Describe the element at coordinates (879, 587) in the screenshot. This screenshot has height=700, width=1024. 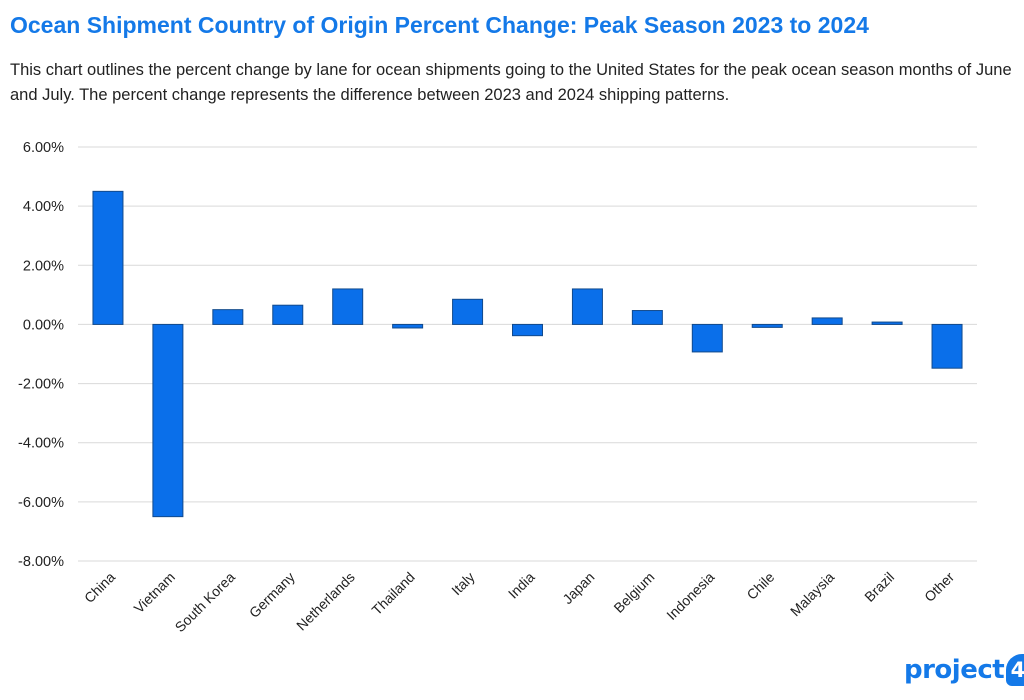
I see `x-tick-label: Brazil` at that location.